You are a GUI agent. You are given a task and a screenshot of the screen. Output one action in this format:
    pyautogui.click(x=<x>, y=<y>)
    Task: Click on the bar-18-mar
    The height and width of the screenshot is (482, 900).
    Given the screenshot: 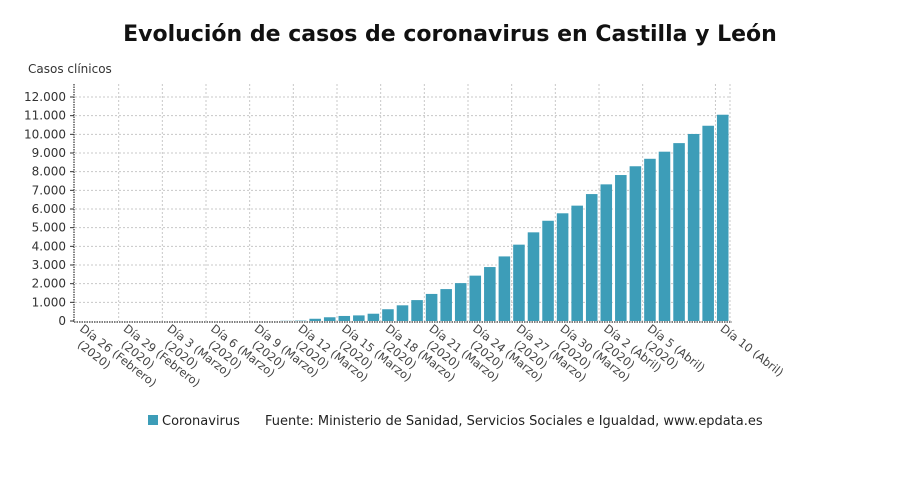 What is the action you would take?
    pyautogui.click(x=388, y=315)
    